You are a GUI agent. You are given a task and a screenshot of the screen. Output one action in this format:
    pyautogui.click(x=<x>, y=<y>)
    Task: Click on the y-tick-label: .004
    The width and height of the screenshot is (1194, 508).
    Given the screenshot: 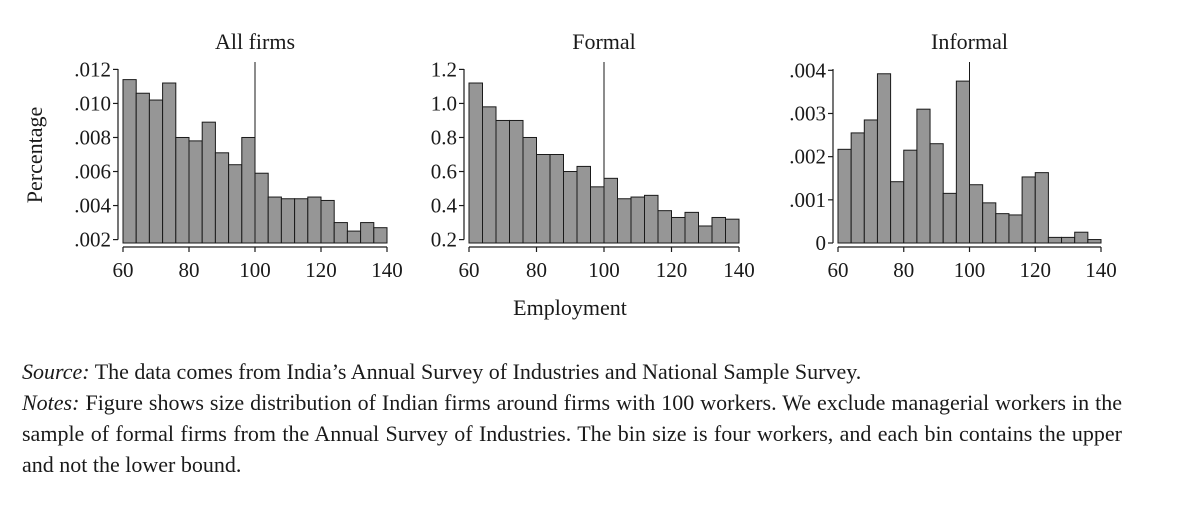 What is the action you would take?
    pyautogui.click(x=92, y=206)
    